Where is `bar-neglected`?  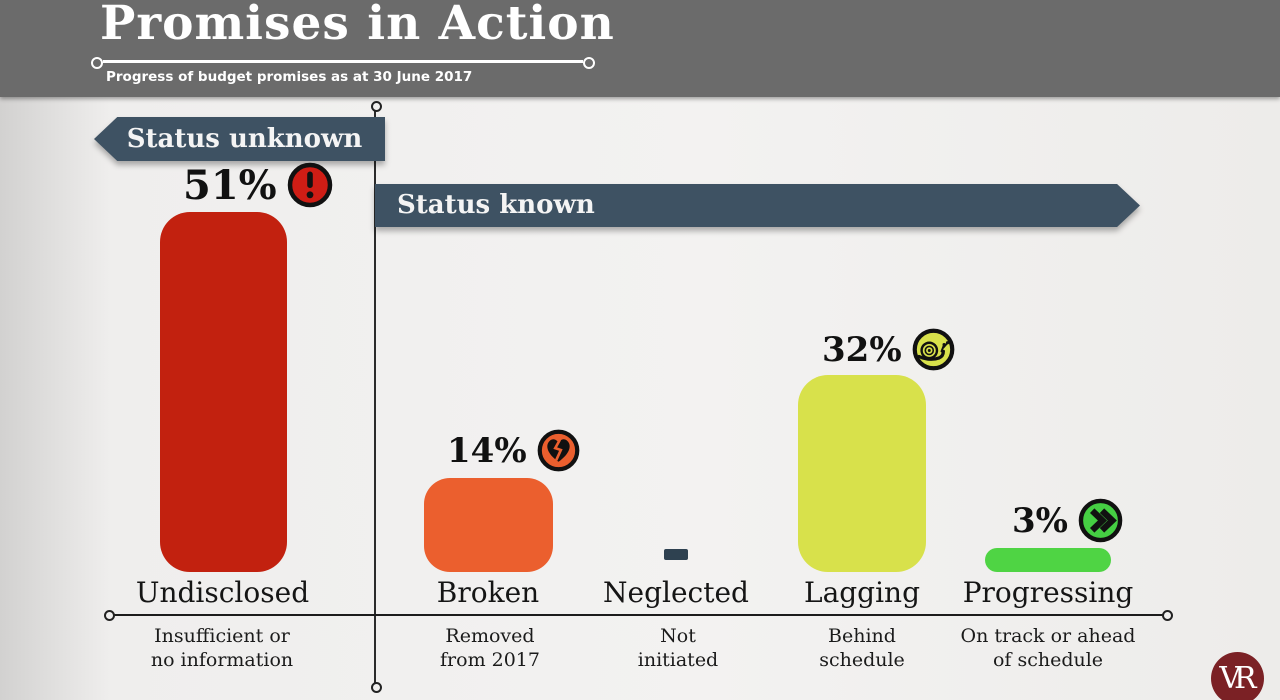
bar-neglected is located at coordinates (676, 554).